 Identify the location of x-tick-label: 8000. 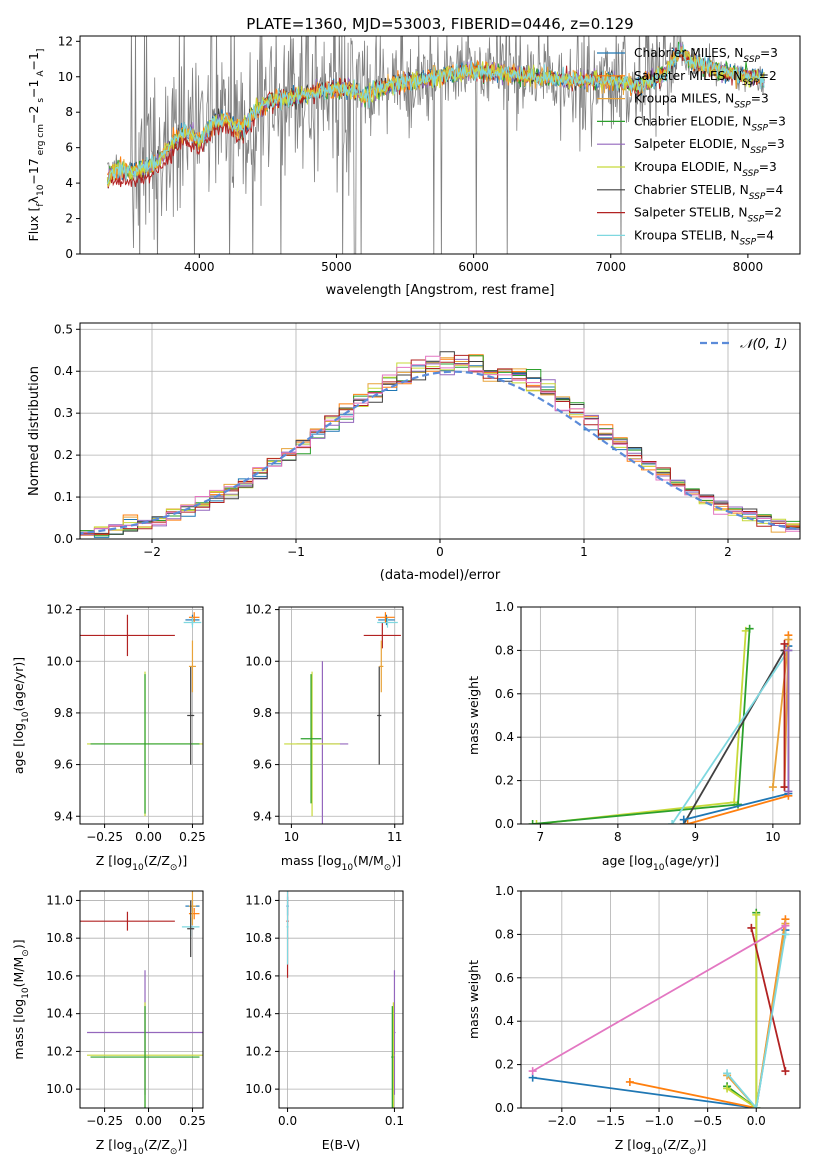
(748, 267).